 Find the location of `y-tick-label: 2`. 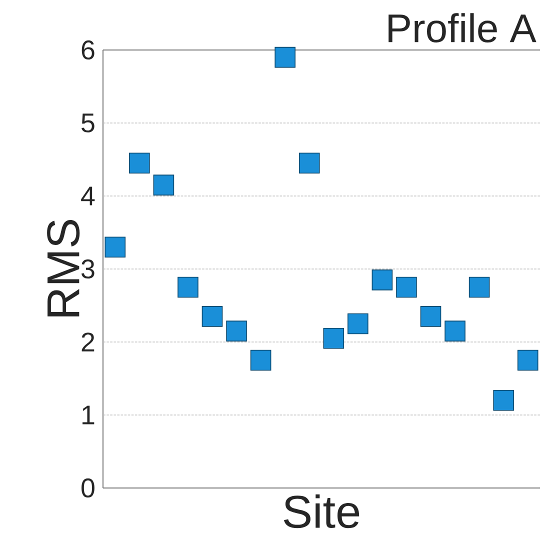

y-tick-label: 2 is located at coordinates (88, 342).